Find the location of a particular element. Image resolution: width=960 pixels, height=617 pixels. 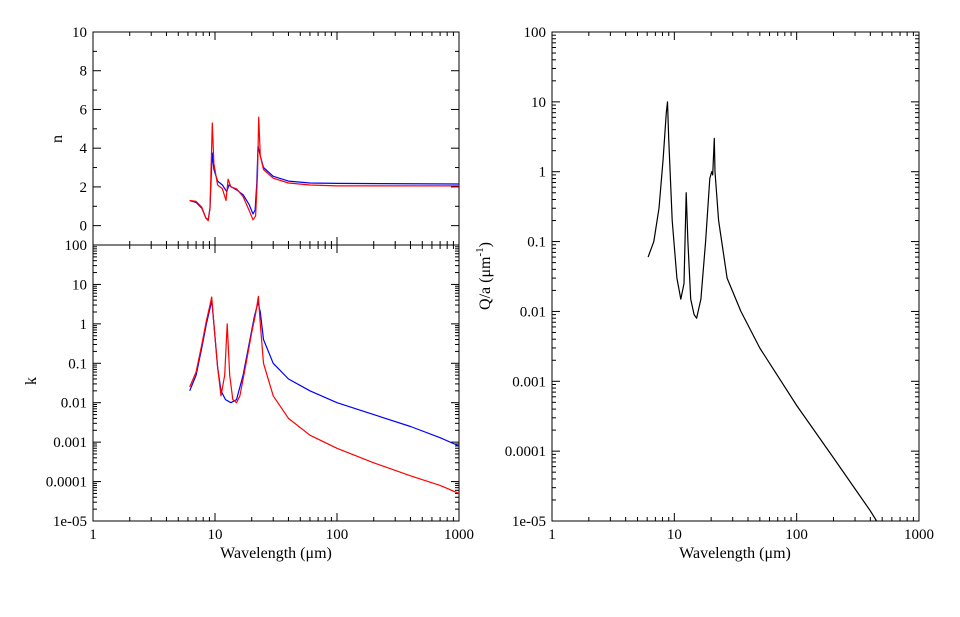

q-panel-x-tick-label: 10 is located at coordinates (674, 535).